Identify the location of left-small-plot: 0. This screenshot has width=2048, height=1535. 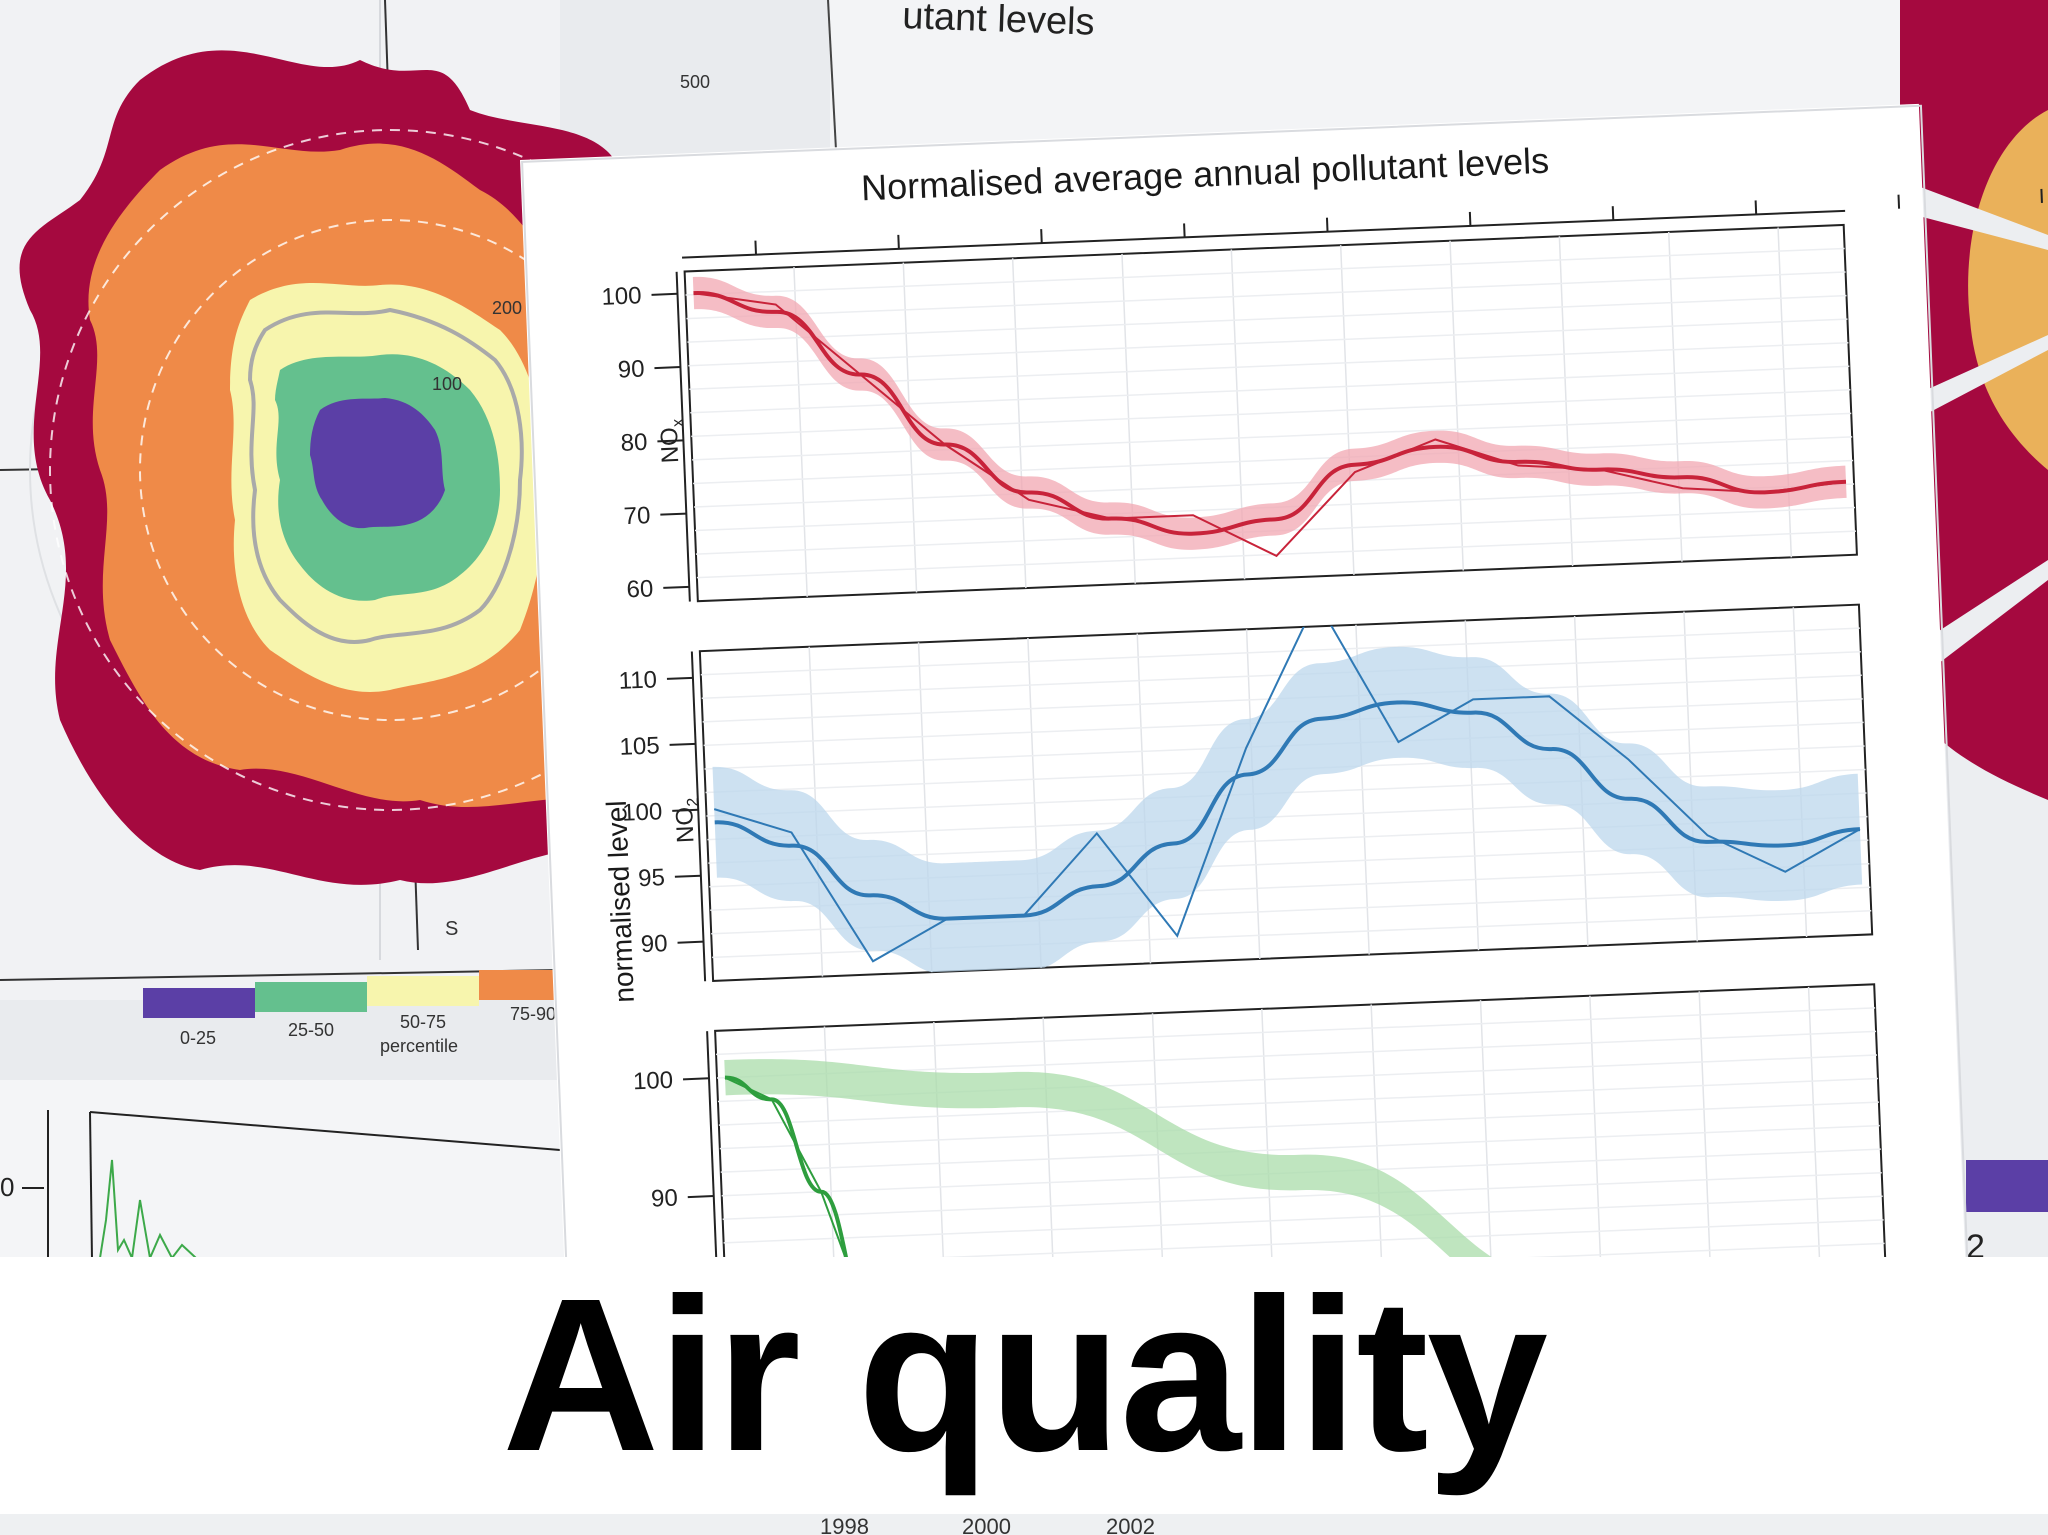
(290, 1171).